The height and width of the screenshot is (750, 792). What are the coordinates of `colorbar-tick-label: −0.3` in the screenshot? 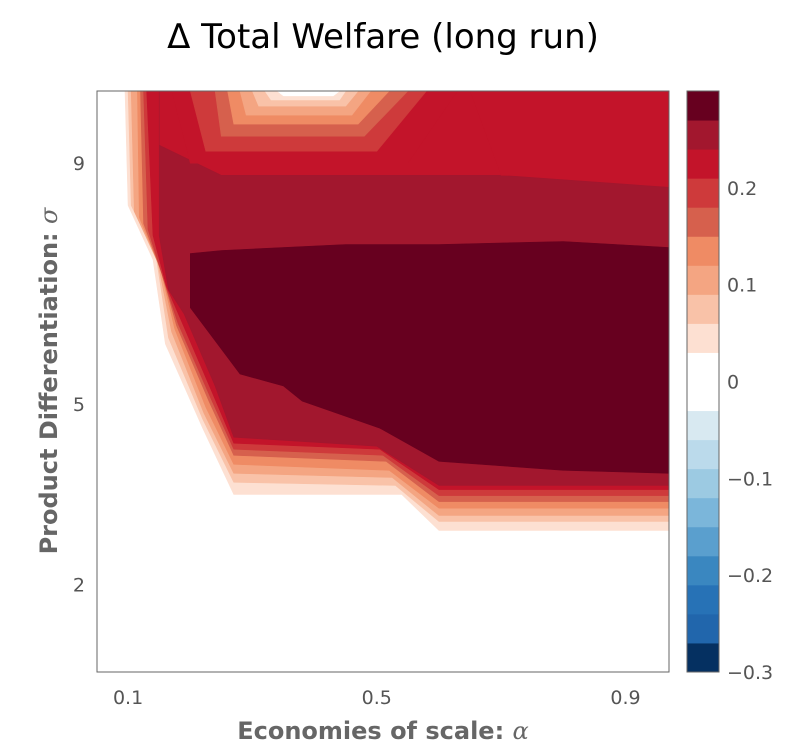 It's located at (750, 673).